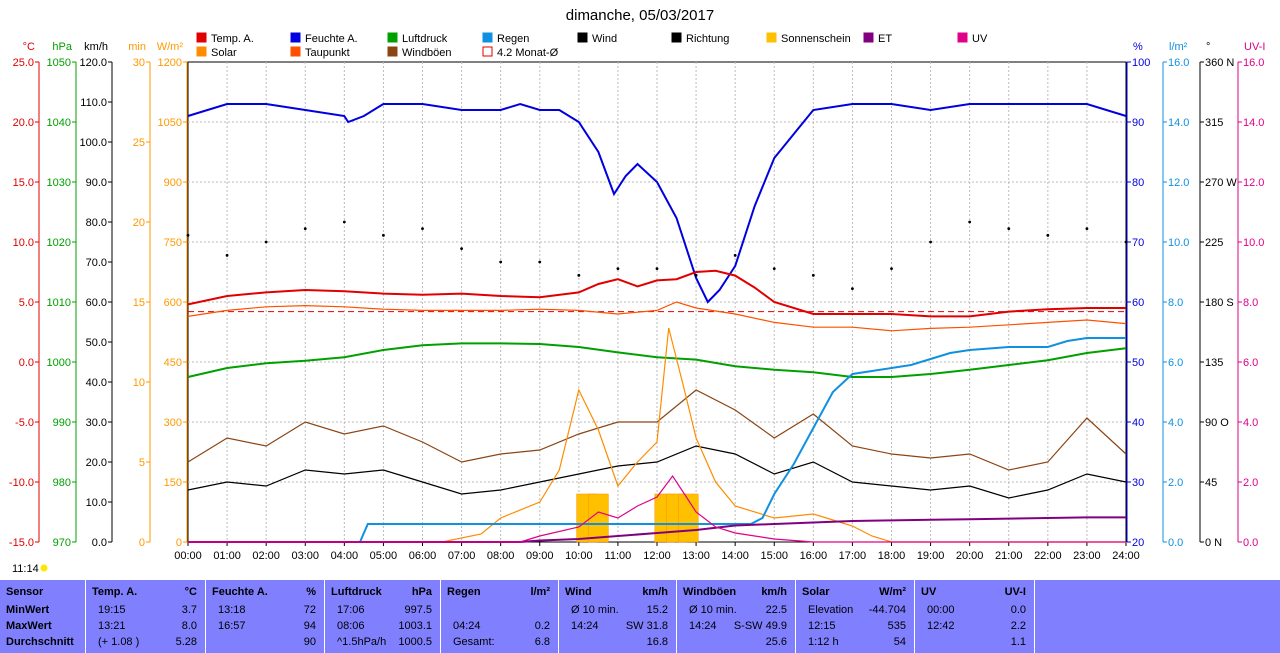  I want to click on right-axis-tick-label: 270 W, so click(1221, 183).